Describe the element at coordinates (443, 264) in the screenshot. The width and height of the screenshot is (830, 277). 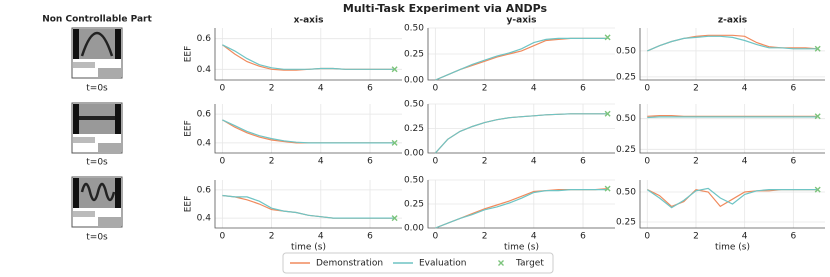
I see `legend-label: Evaluation` at that location.